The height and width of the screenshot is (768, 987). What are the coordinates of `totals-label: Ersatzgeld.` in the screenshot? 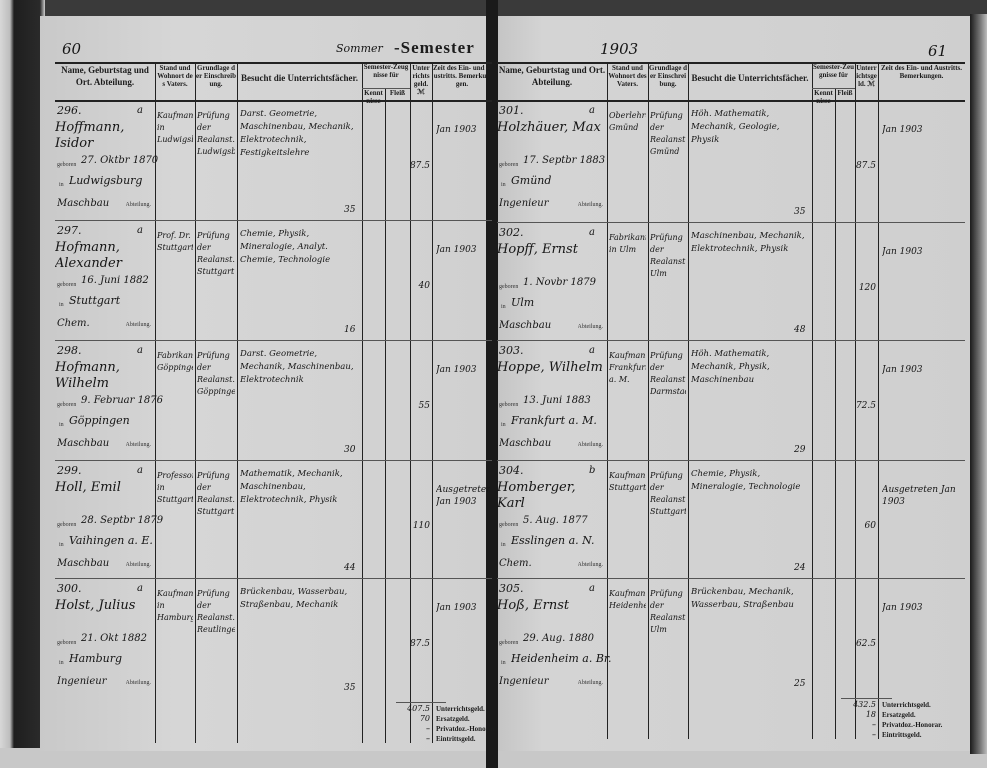 It's located at (899, 715).